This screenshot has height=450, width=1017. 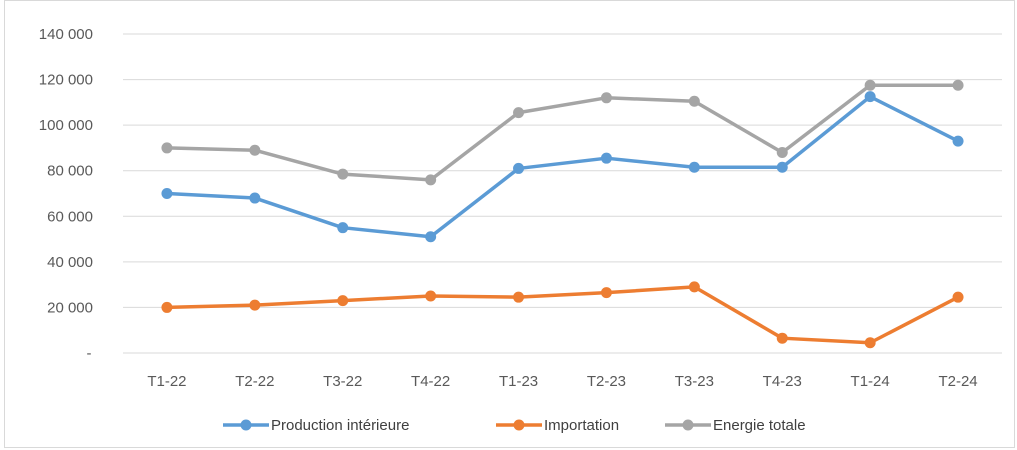 I want to click on x-tick-label: T2-23, so click(x=606, y=381).